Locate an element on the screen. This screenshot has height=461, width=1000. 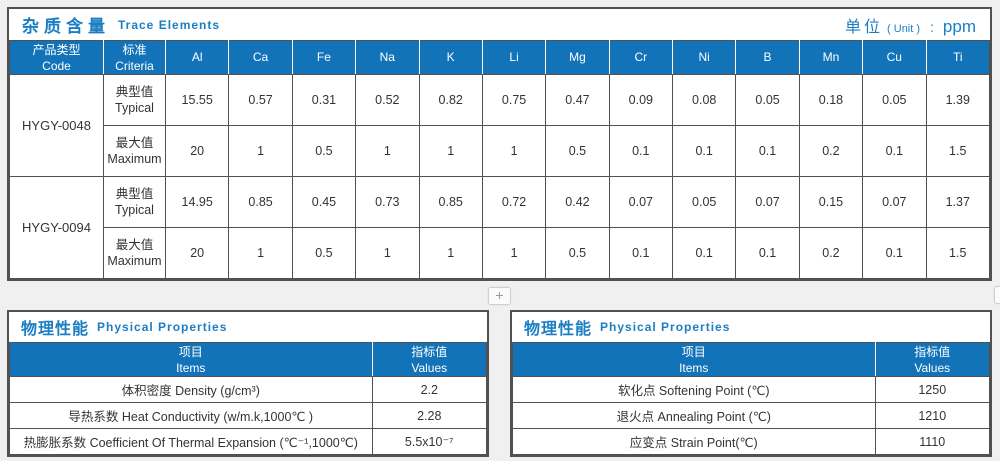
element-value-cell: 0.82 is located at coordinates (450, 100).